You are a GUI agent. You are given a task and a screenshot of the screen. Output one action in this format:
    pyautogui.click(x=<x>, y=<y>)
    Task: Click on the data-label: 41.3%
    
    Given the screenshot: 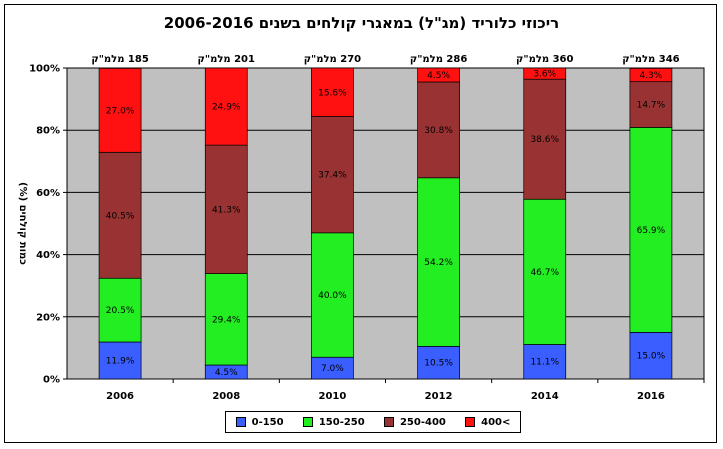 What is the action you would take?
    pyautogui.click(x=226, y=210)
    